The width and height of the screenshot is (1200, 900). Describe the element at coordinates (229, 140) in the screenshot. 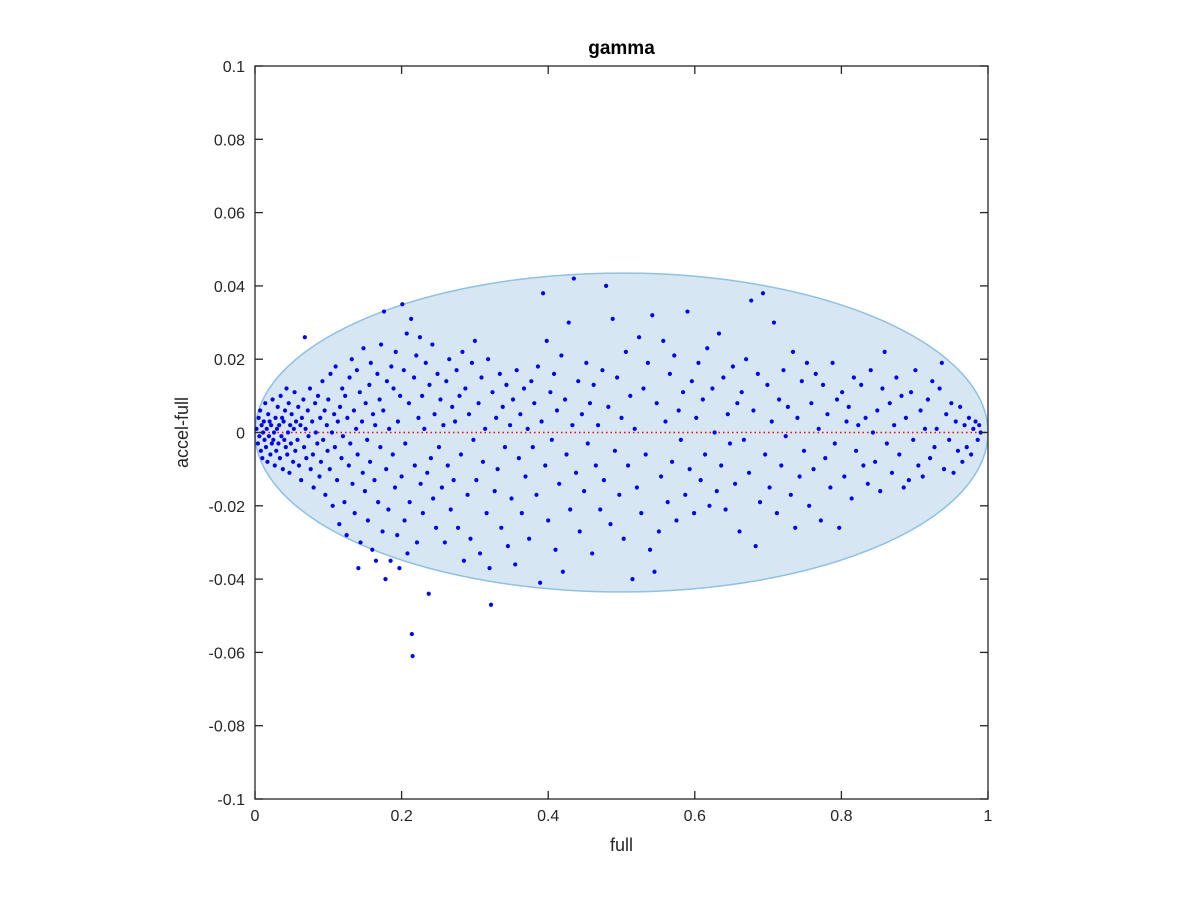

I see `y-tick-label: 0.08` at that location.